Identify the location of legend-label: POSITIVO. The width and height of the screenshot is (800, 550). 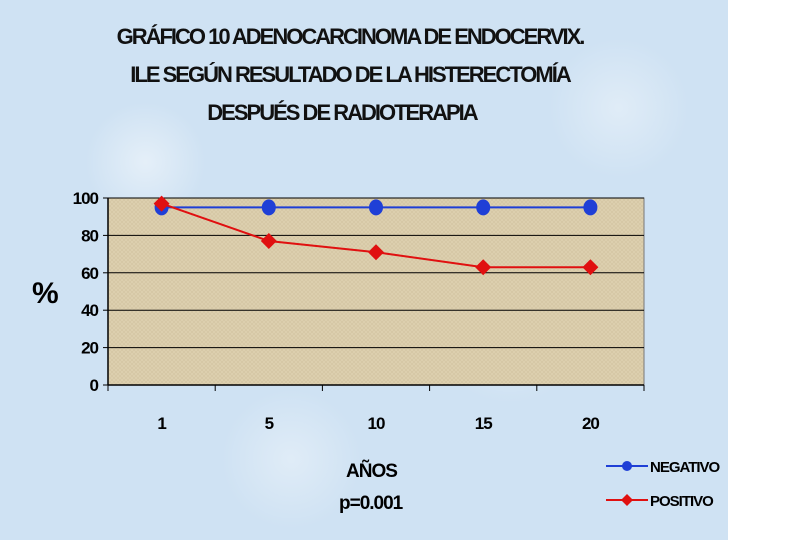
(682, 501).